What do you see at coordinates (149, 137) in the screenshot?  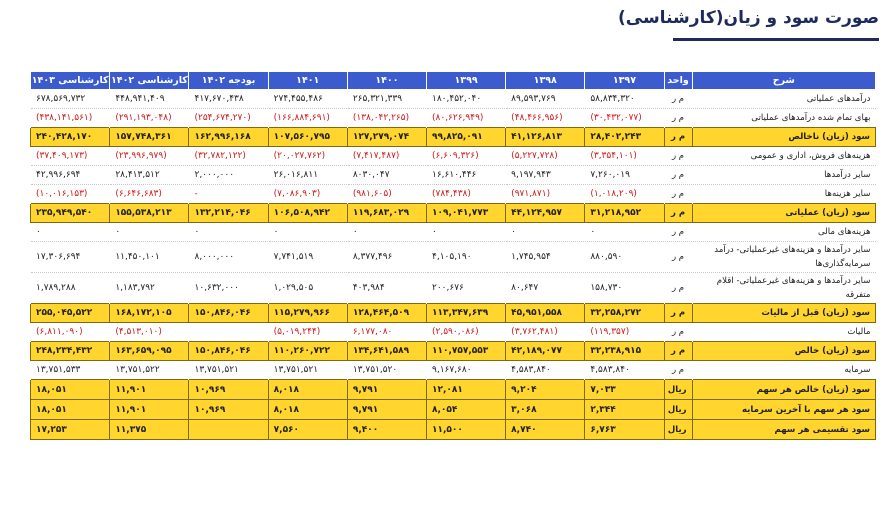 I see `cell-value: ۱۵۷,۷۴۸,۳۶۱` at bounding box center [149, 137].